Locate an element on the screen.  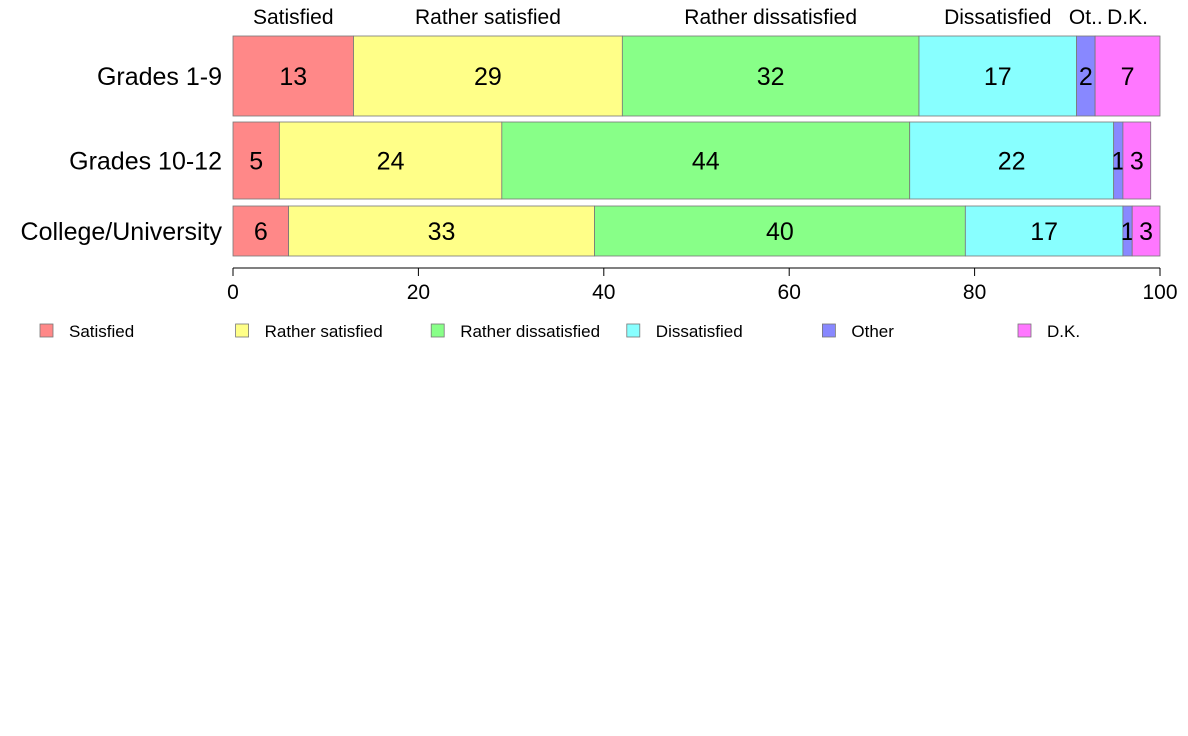
x-tick-label: 40 is located at coordinates (603, 292).